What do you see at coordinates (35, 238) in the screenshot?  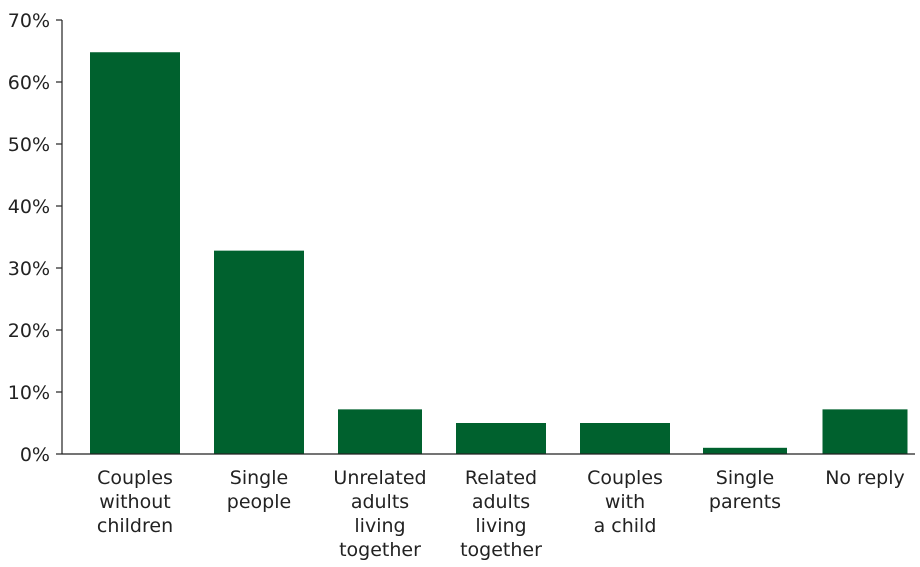 I see `y-axis-ticks: 0% 10% 20% 30% 40% 50% 60% 70%` at bounding box center [35, 238].